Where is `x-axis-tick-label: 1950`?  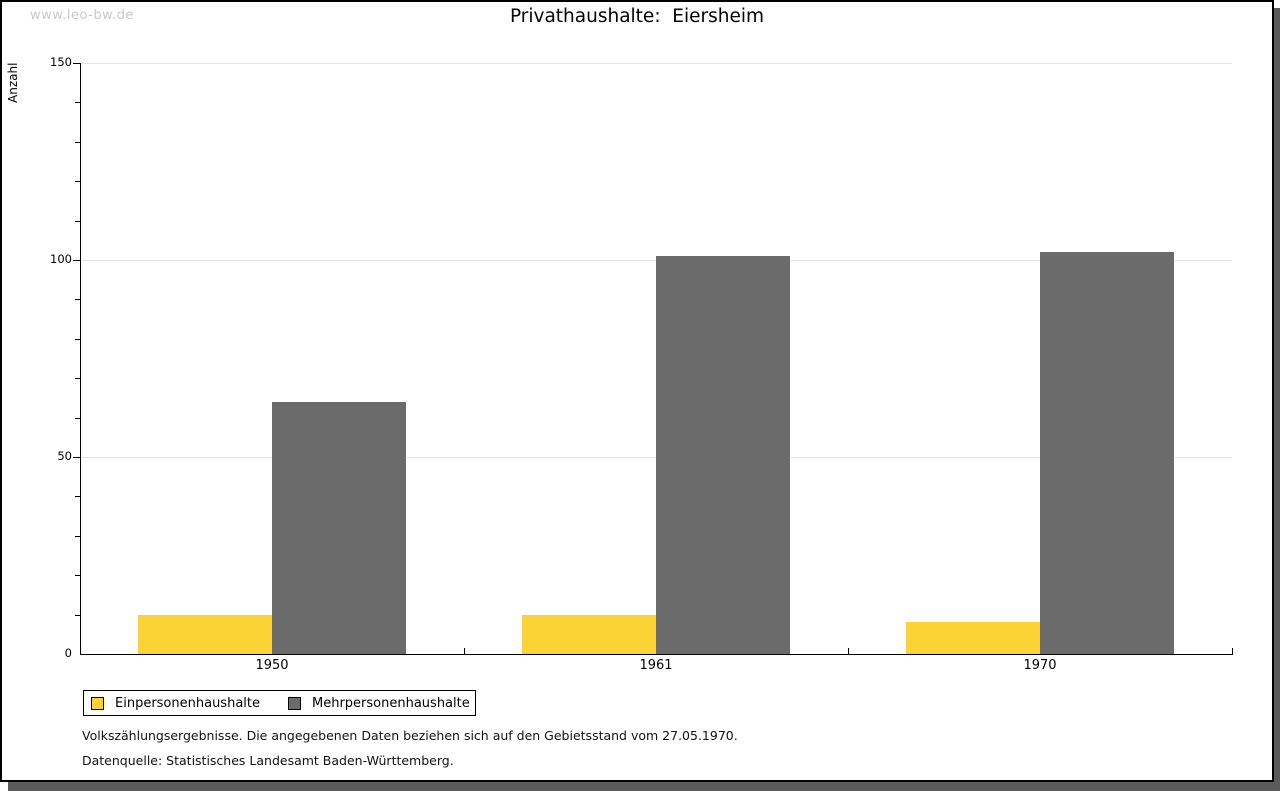
x-axis-tick-label: 1950 is located at coordinates (272, 665).